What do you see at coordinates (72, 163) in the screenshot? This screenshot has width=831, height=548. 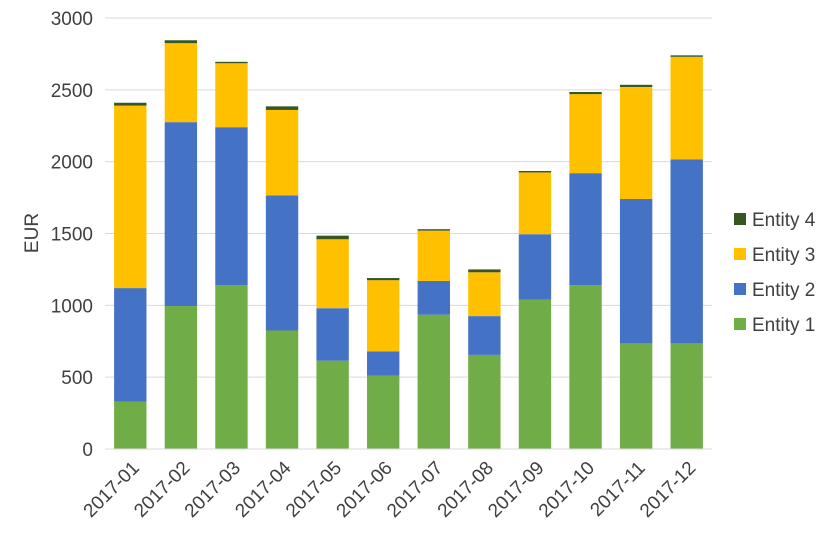 I see `y-tick-label: 2000` at bounding box center [72, 163].